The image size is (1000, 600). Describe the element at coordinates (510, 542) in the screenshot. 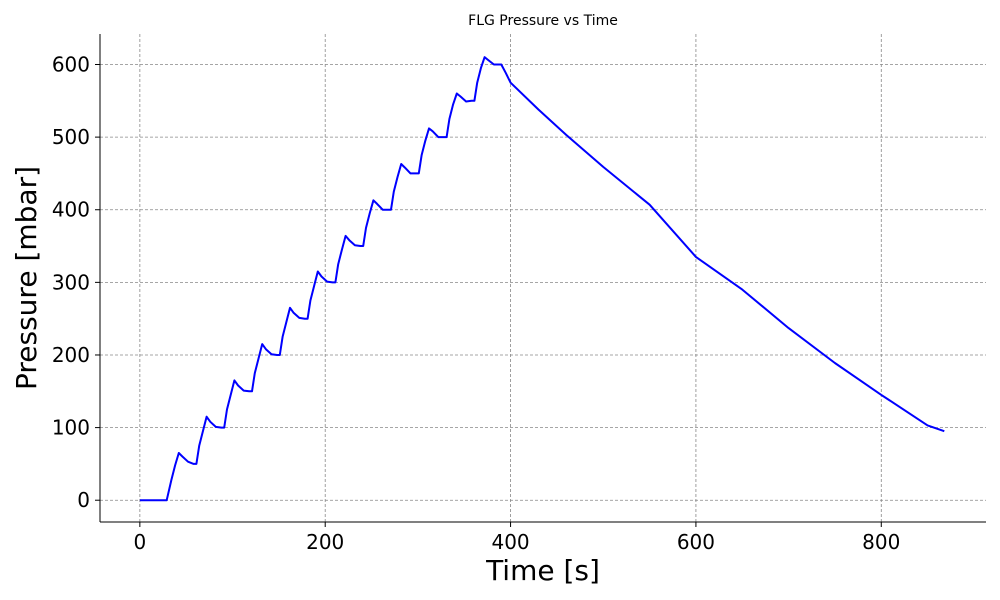

I see `x-tick-label: 400` at that location.